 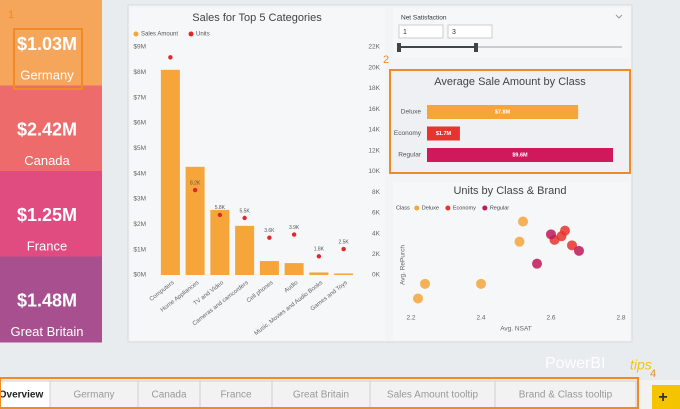 What do you see at coordinates (405, 32) in the screenshot?
I see `slicer-min: 1` at bounding box center [405, 32].